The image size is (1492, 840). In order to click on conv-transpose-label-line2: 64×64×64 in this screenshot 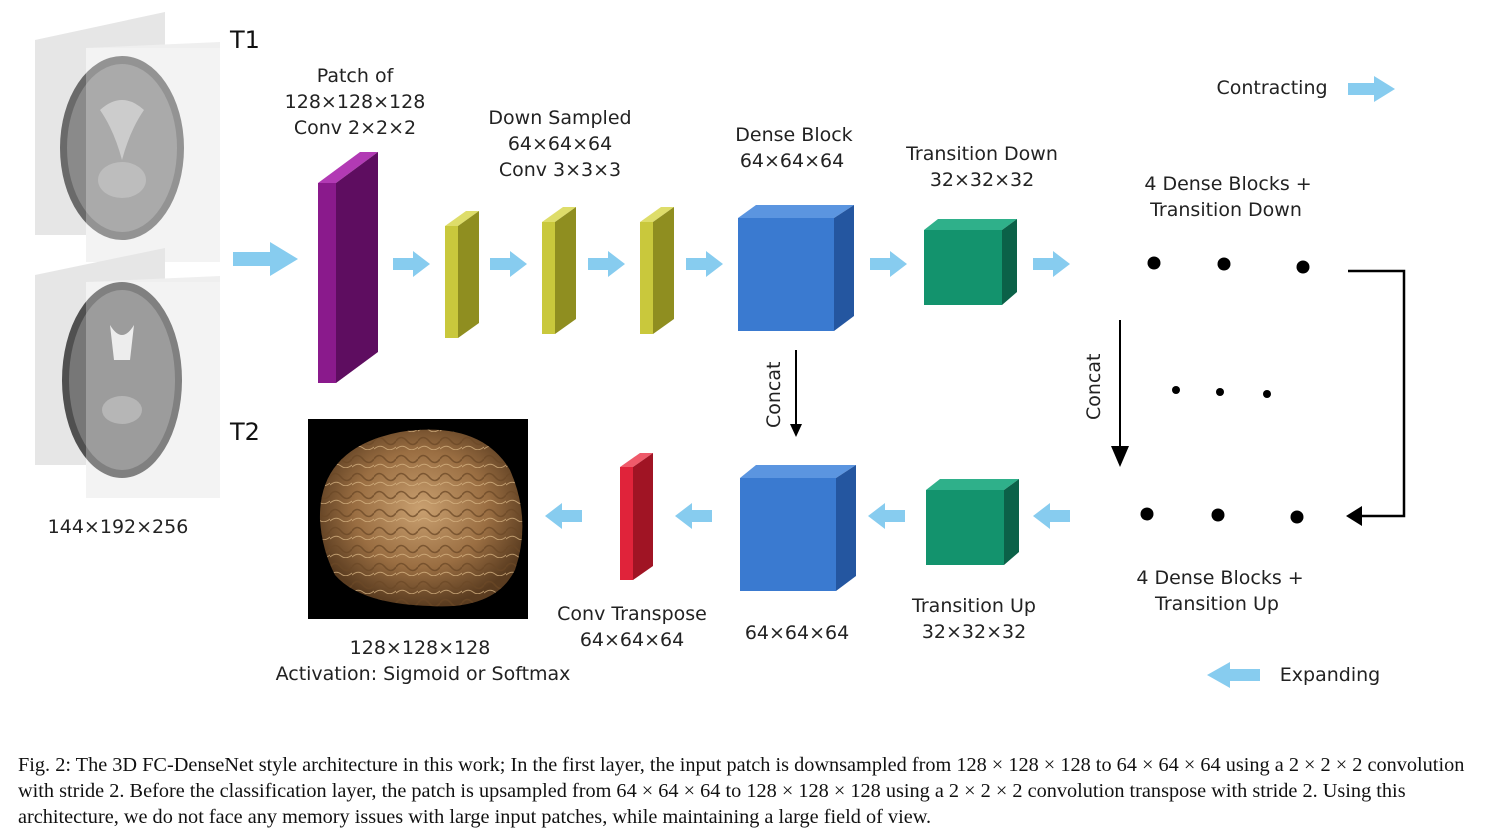, I will do `click(632, 640)`.